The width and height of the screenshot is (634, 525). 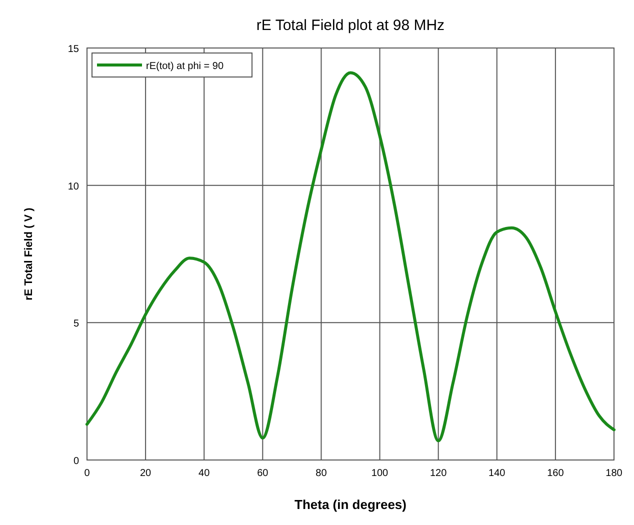 I want to click on x-tick-label: 40, so click(x=204, y=473).